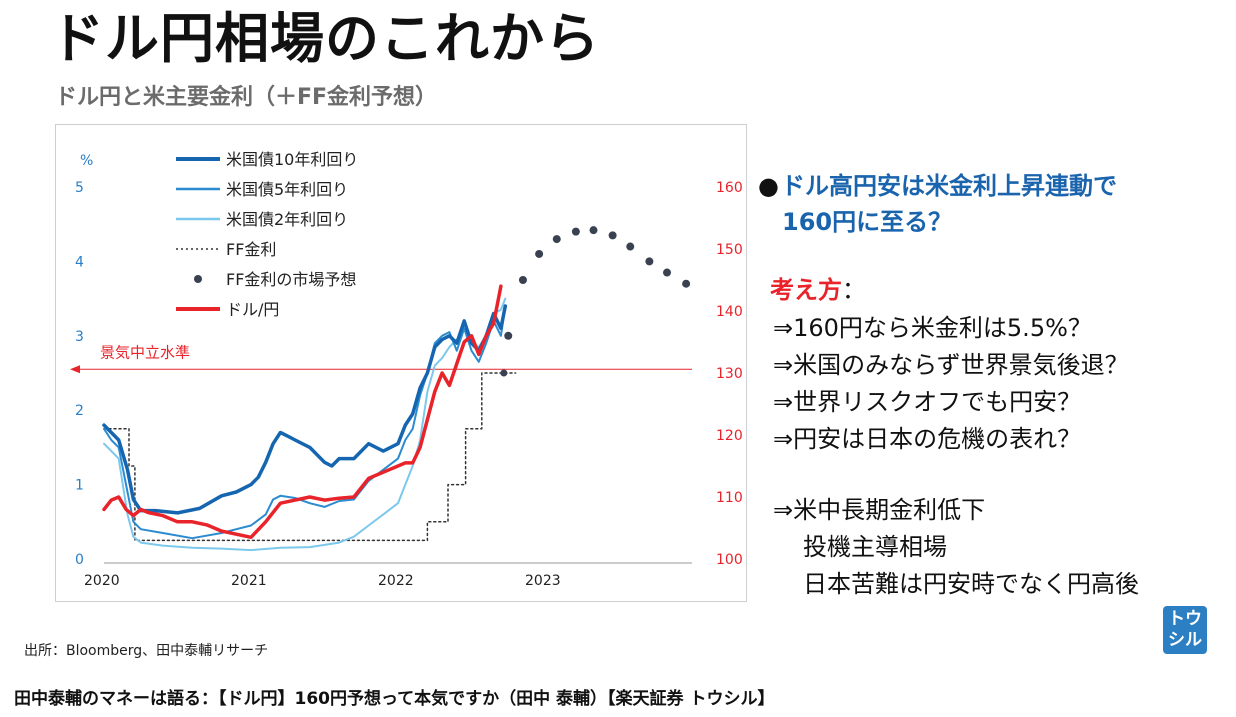  Describe the element at coordinates (927, 402) in the screenshot. I see `point-3: ⇒世界リスクオフでも円安？` at that location.